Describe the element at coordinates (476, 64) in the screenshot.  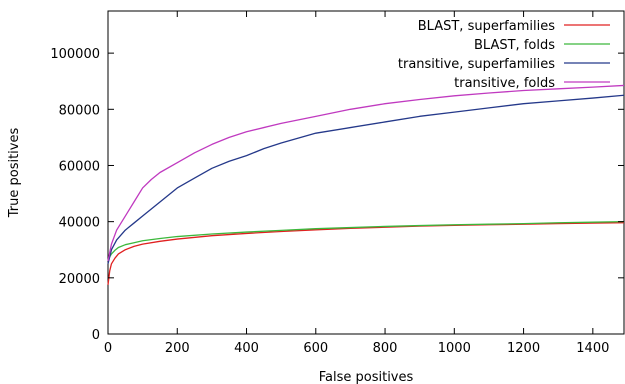
I see `legend-label-3: transitive, superfamilies` at that location.